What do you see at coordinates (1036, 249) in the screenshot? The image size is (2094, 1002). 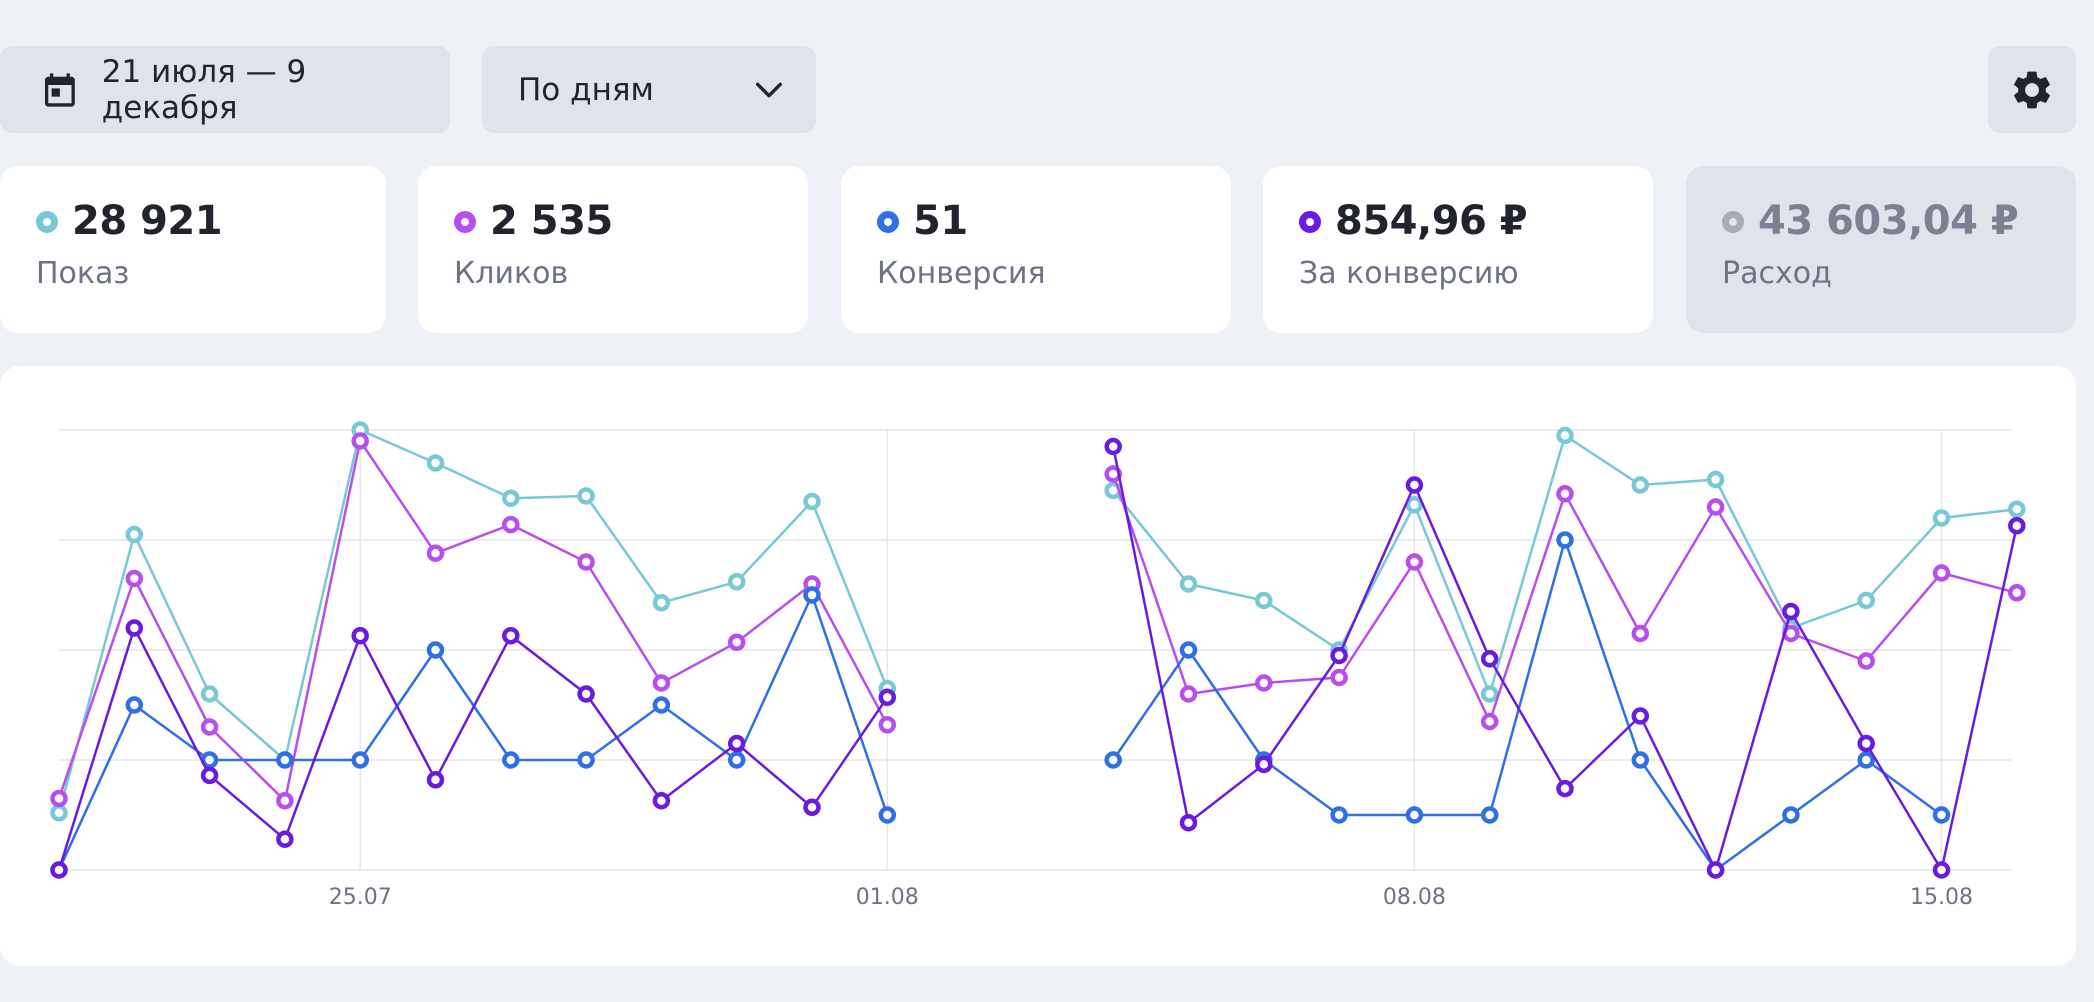 I see `metric-card-2: 51 Конверсия` at bounding box center [1036, 249].